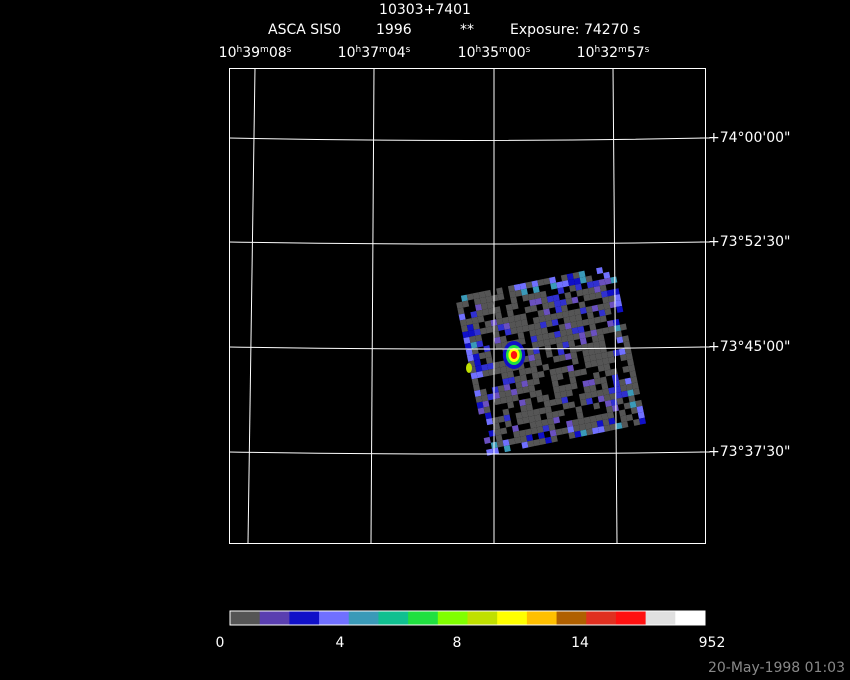 This screenshot has width=850, height=680. What do you see at coordinates (457, 643) in the screenshot?
I see `colorbar-label: 8` at bounding box center [457, 643].